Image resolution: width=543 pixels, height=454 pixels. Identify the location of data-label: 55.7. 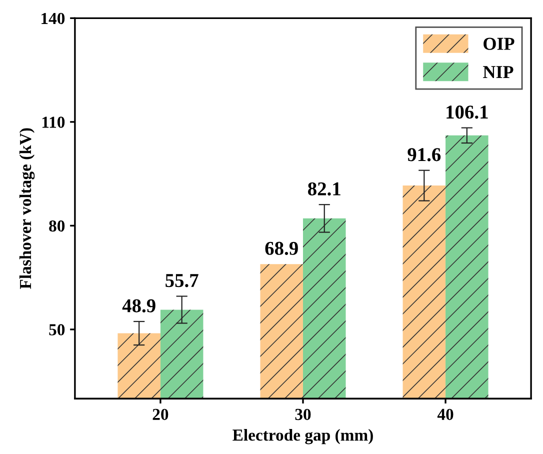
(182, 281).